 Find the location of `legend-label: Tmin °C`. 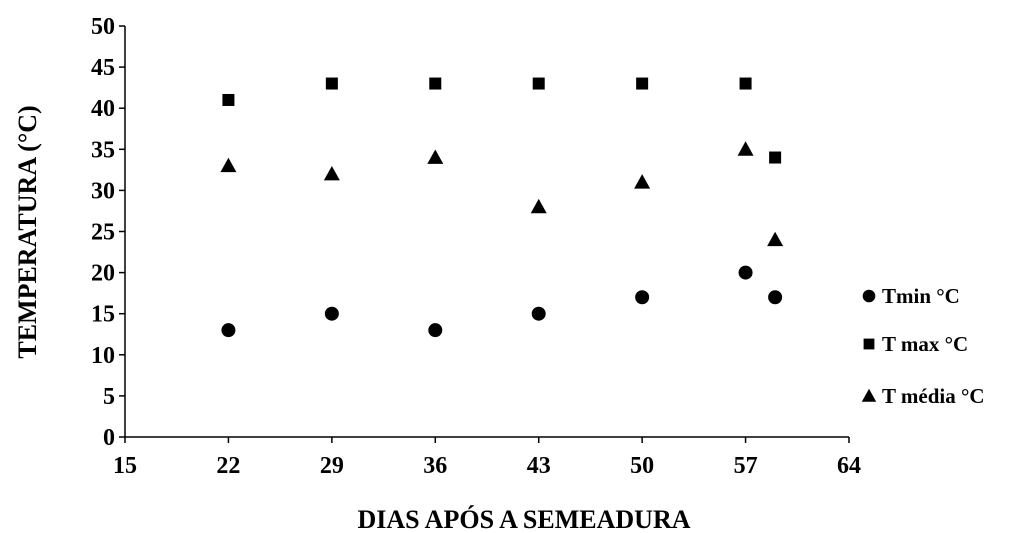

legend-label: Tmin °C is located at coordinates (921, 296).